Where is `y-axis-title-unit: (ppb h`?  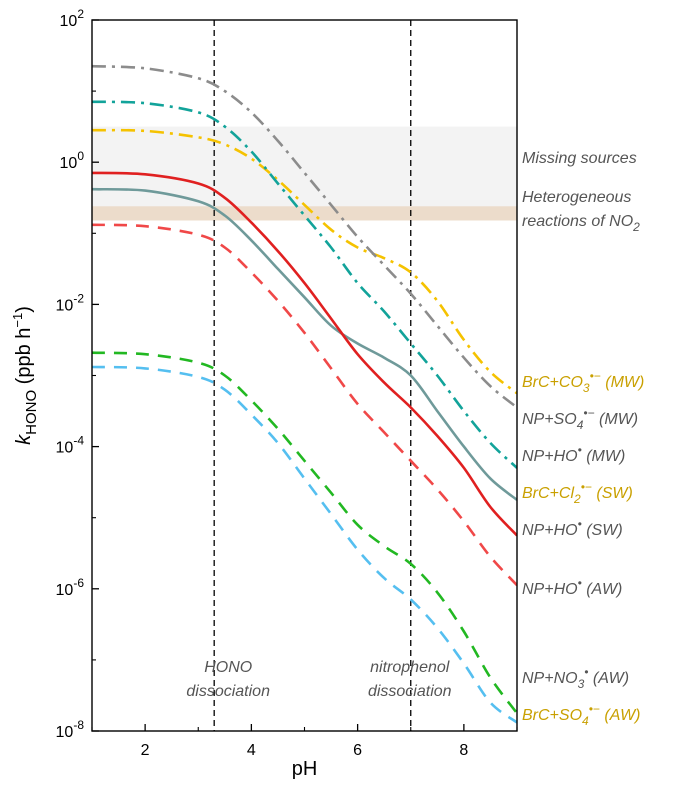 y-axis-title-unit: (ppb h is located at coordinates (24, 359).